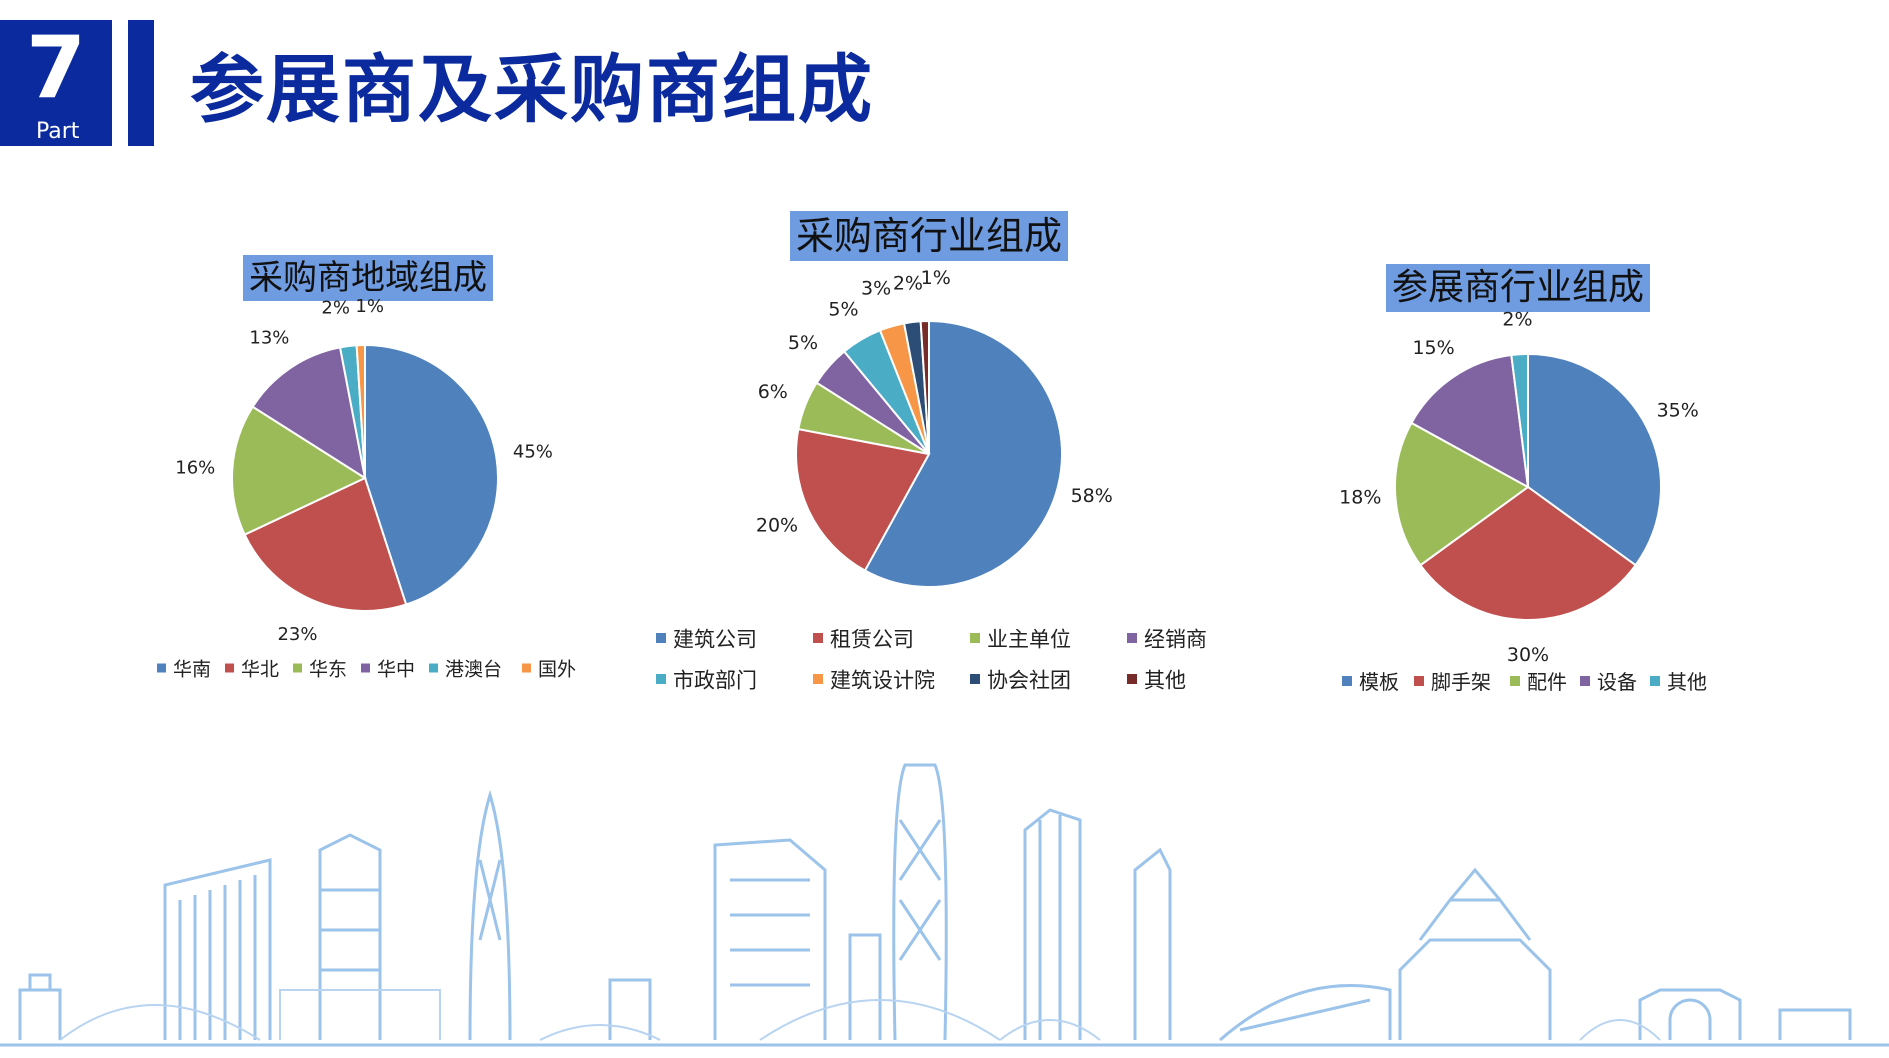  Describe the element at coordinates (715, 640) in the screenshot. I see `legend-label-建筑公司: 建筑公司` at that location.